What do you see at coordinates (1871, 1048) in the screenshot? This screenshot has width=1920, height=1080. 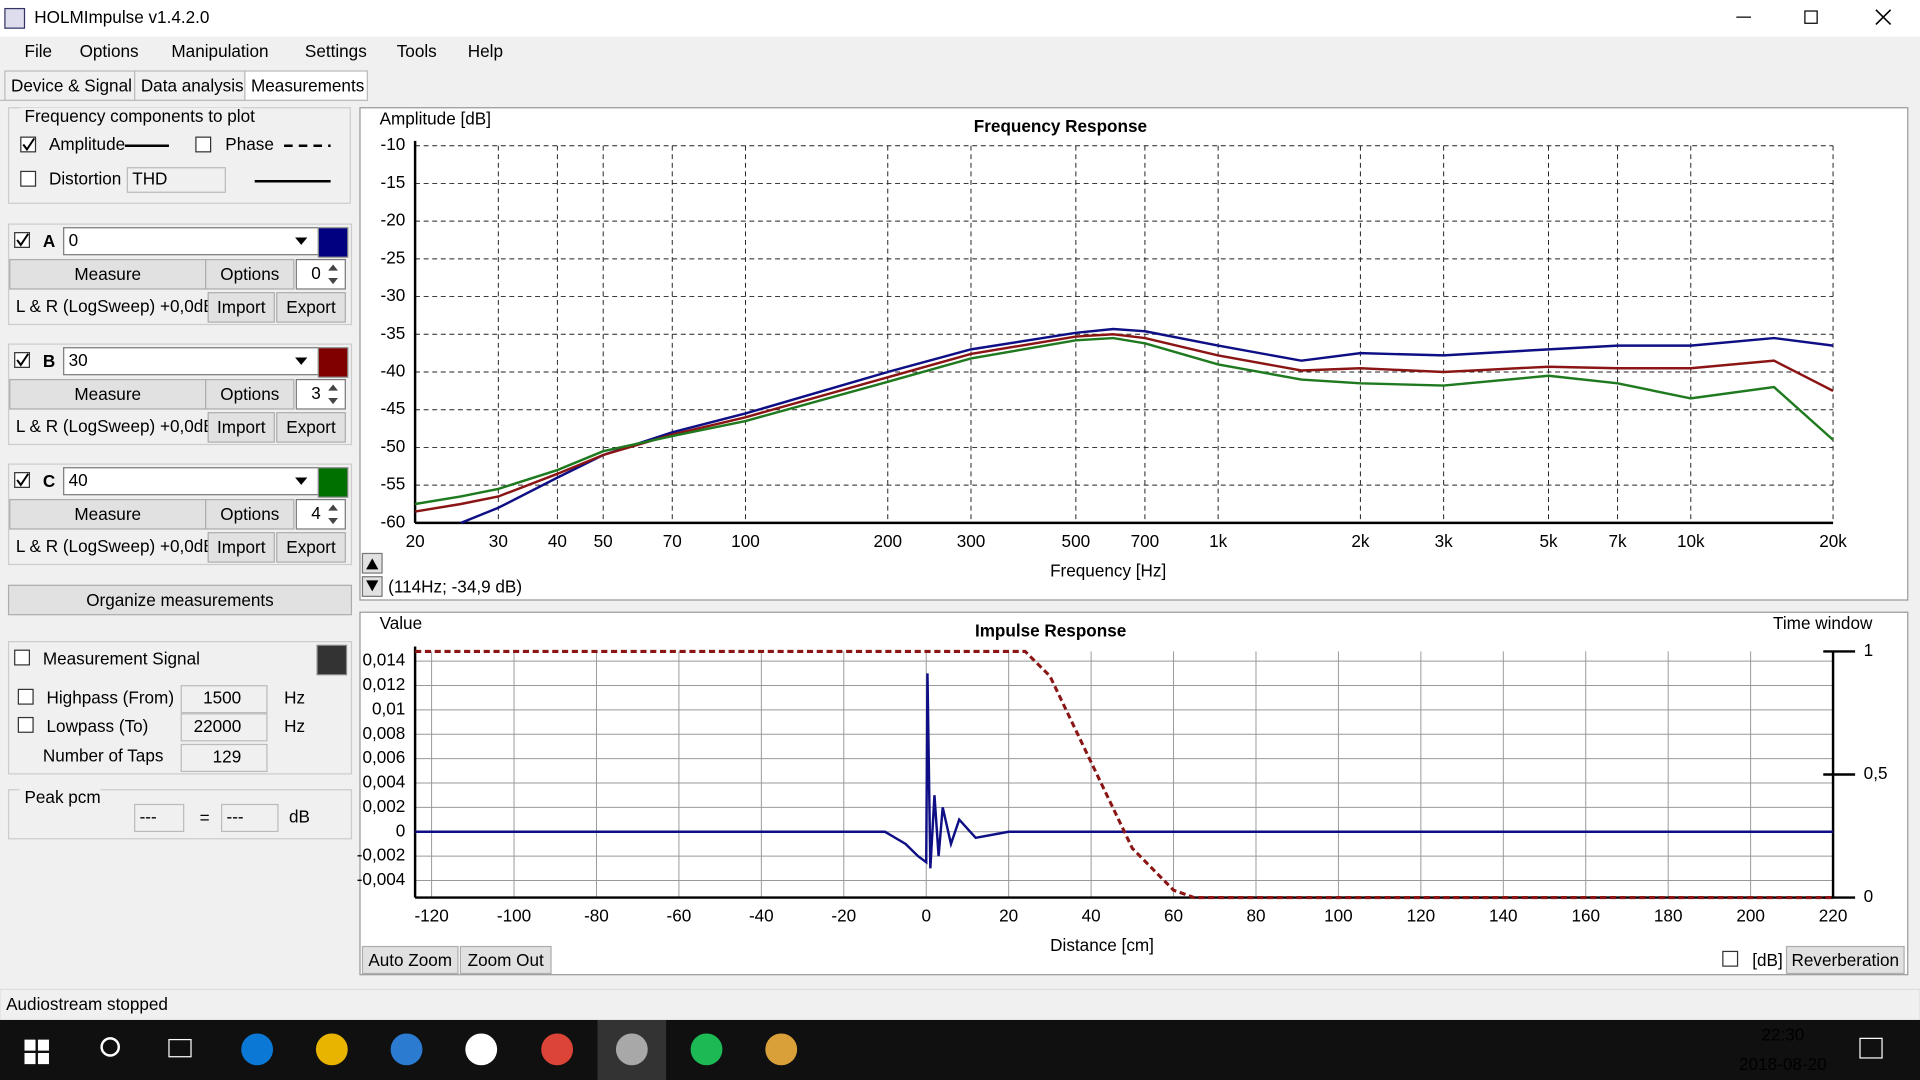 I see `notification-icon` at bounding box center [1871, 1048].